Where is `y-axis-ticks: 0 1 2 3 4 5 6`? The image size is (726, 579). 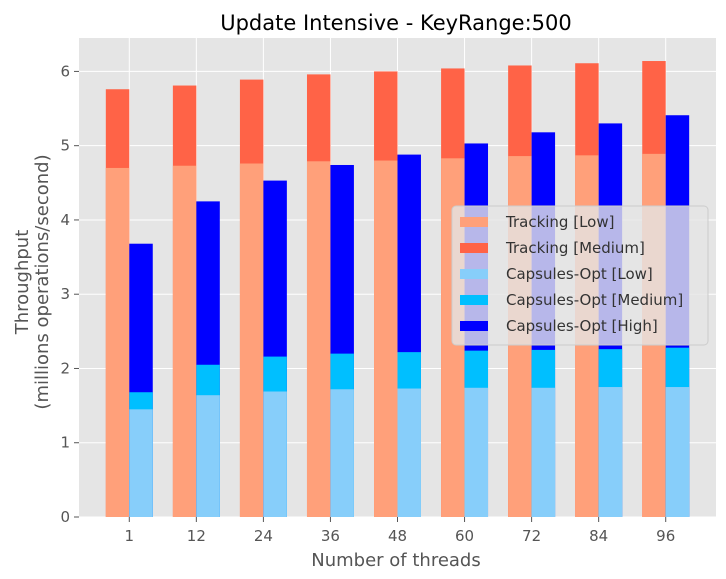
y-axis-ticks: 0 1 2 3 4 5 6 is located at coordinates (69, 294).